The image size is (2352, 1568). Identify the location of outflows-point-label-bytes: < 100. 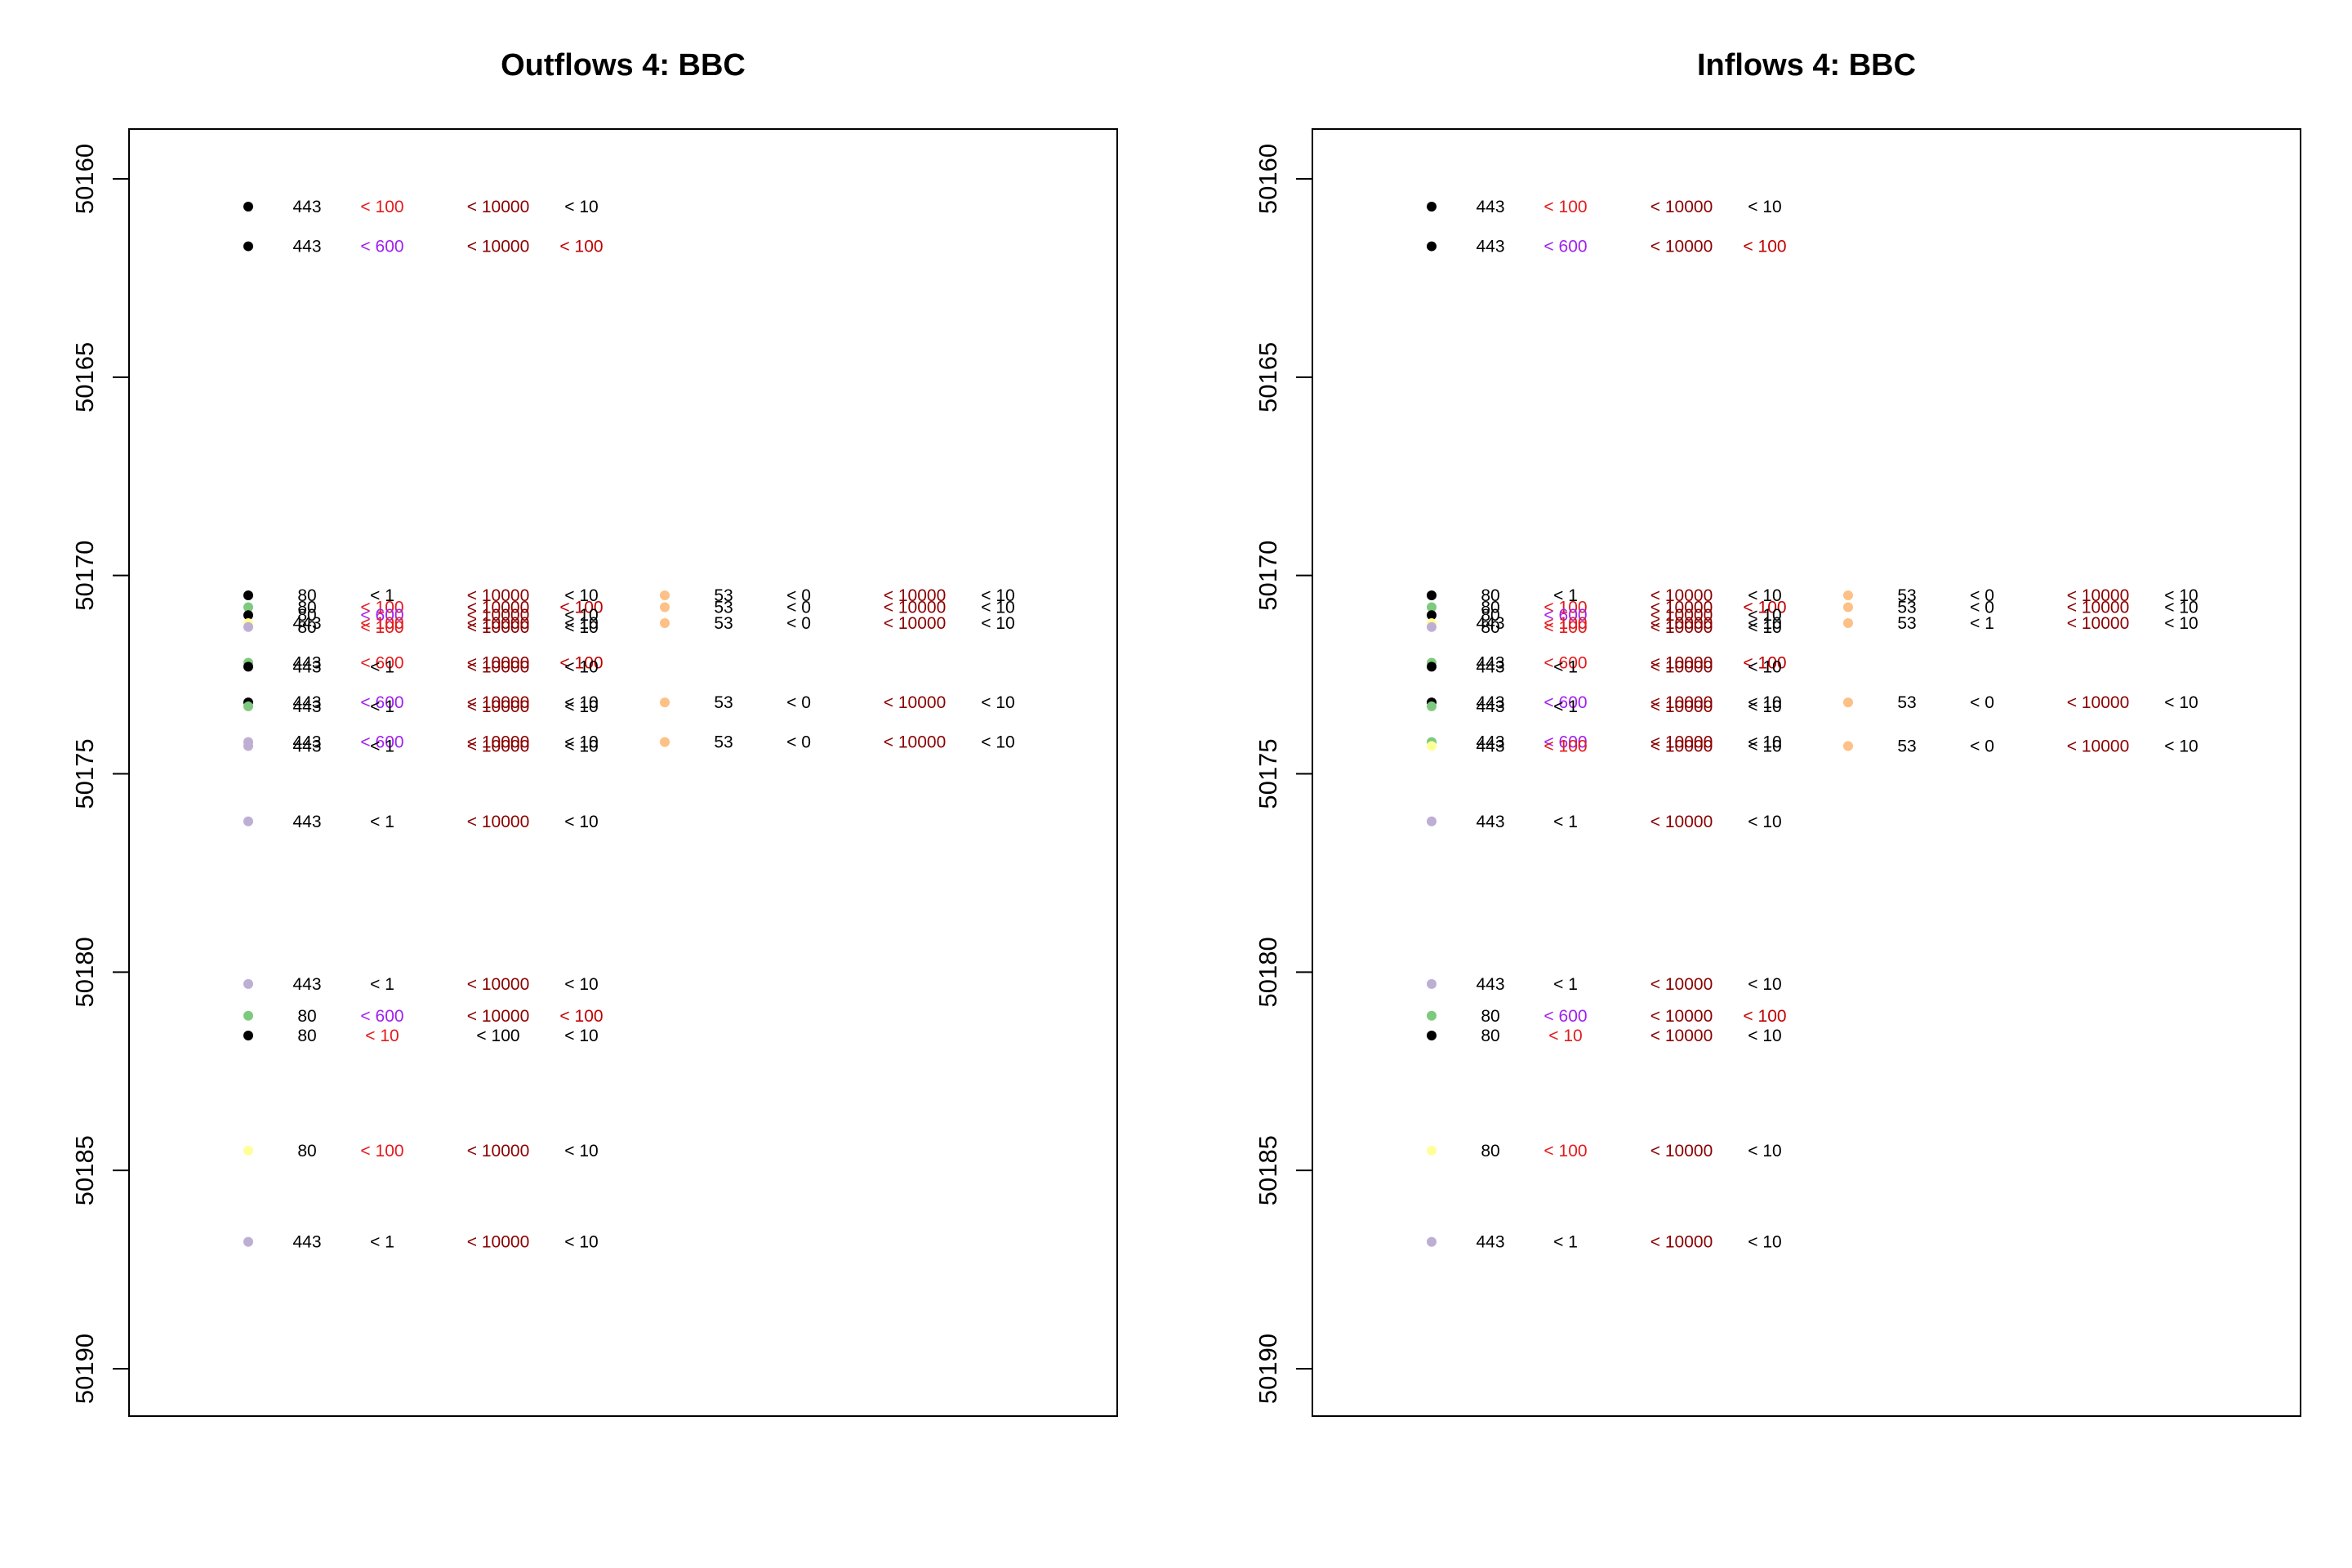
(497, 1036).